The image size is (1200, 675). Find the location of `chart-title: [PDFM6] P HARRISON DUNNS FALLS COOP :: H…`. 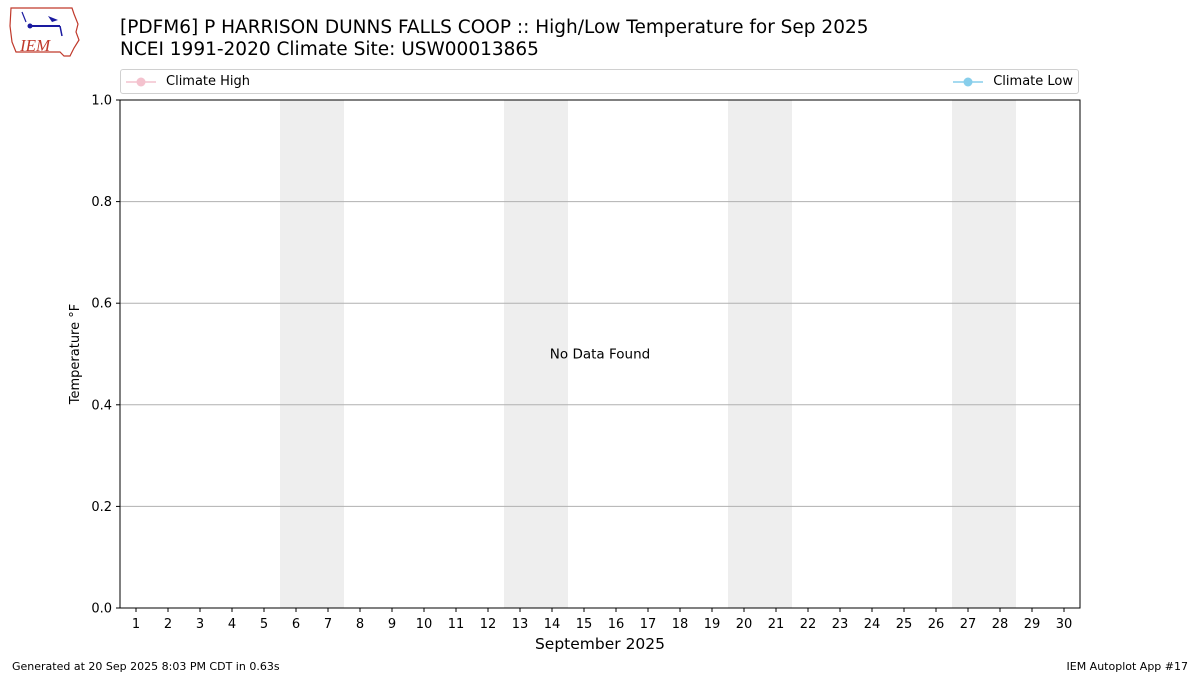

chart-title: [PDFM6] P HARRISON DUNNS FALLS COOP :: H… is located at coordinates (494, 39).